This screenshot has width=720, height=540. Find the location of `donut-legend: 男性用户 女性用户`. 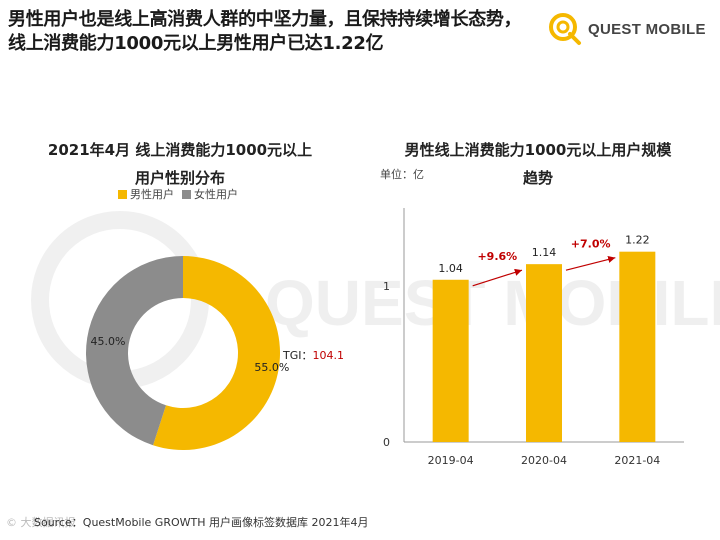

donut-legend: 男性用户 女性用户 is located at coordinates (182, 194).